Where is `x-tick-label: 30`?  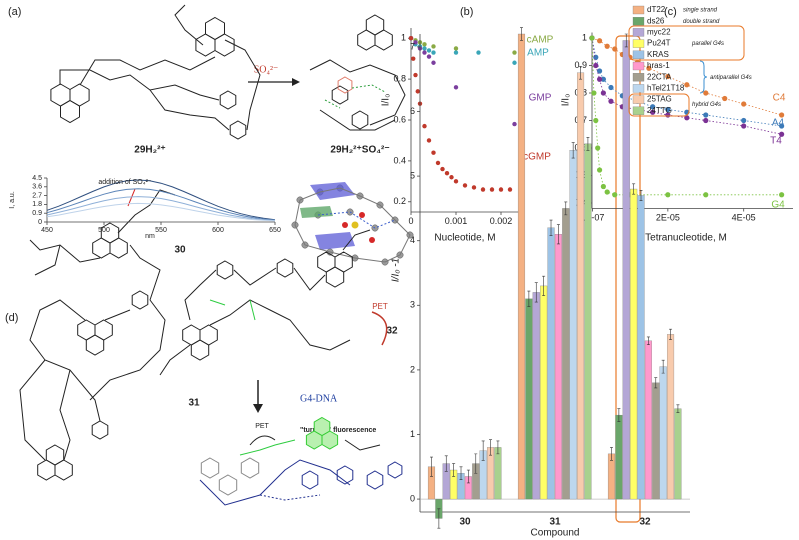
x-tick-label: 30 is located at coordinates (465, 522).